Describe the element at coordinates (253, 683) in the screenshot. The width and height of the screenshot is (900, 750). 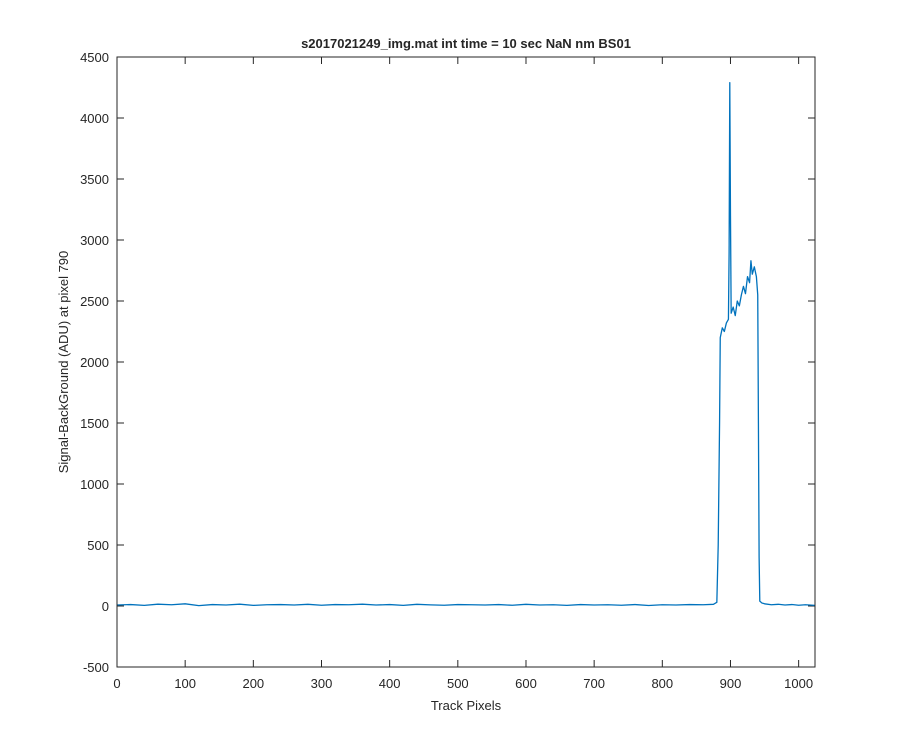
I see `x-tick-label: 200` at that location.